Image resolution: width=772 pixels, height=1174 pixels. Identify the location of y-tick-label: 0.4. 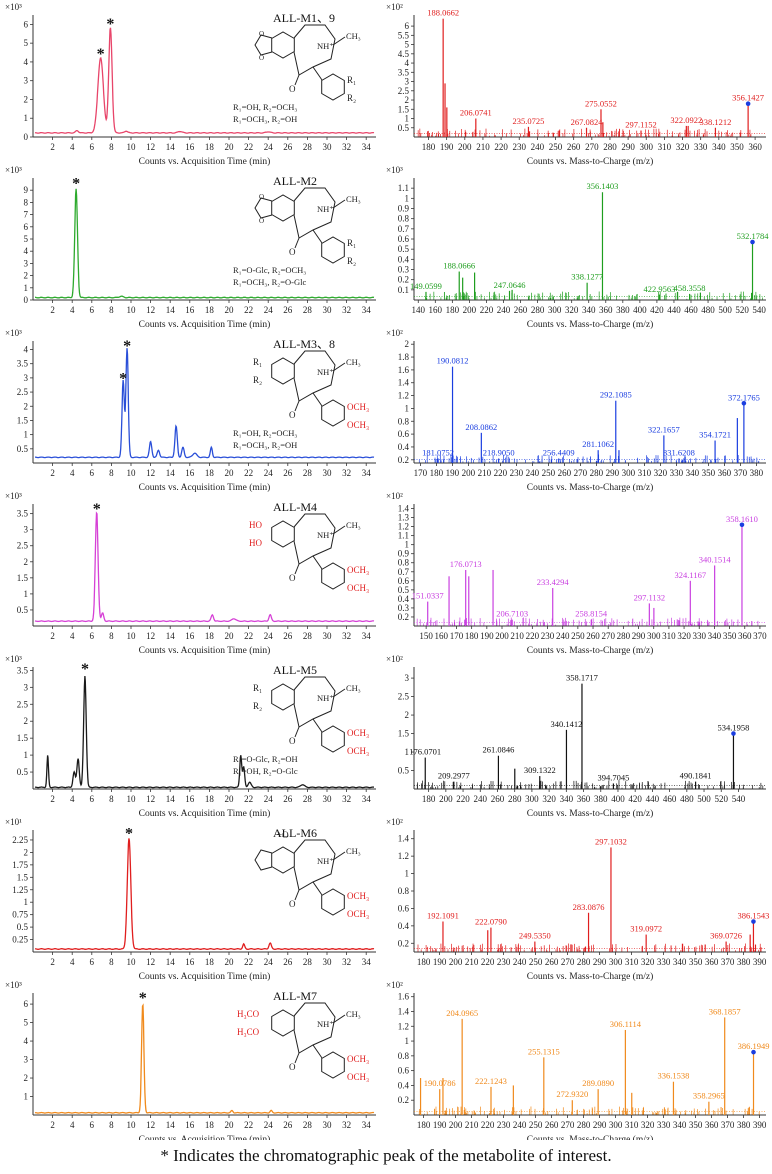
(404, 447).